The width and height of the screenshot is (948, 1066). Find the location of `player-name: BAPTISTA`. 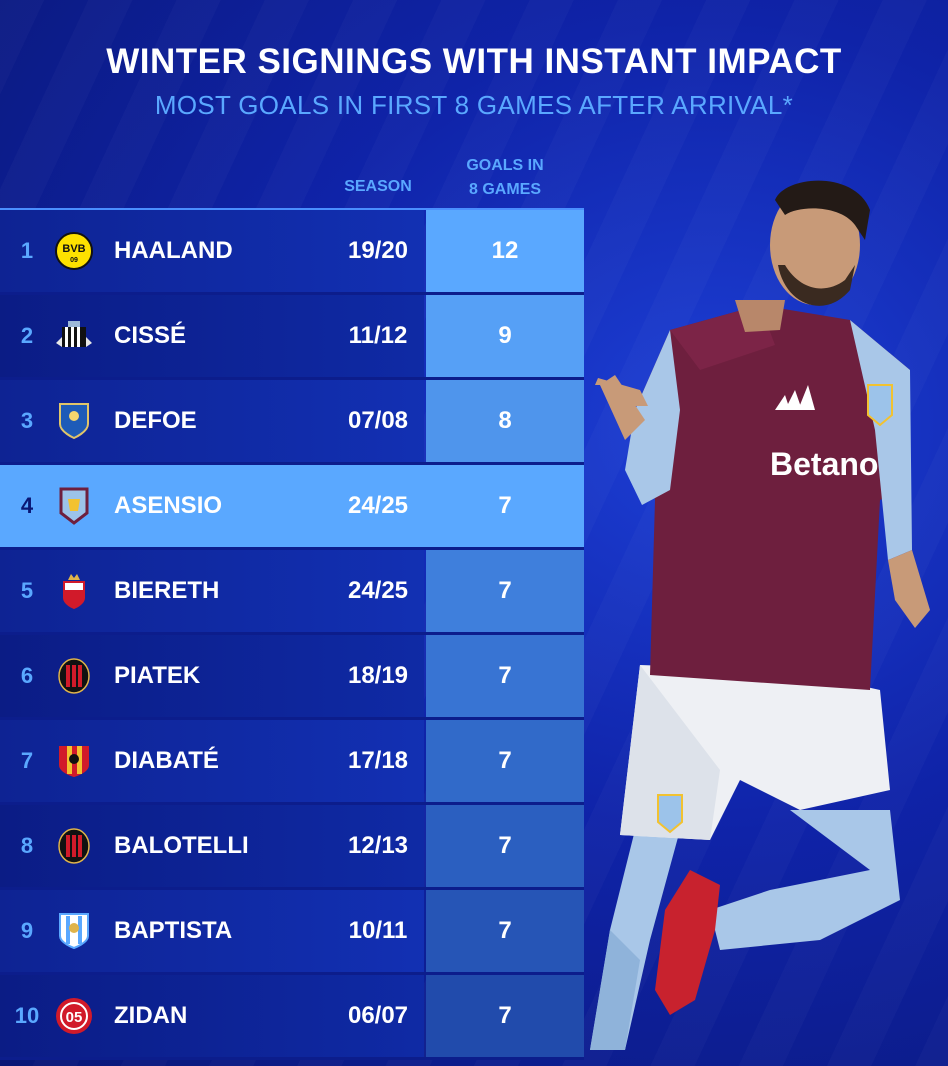

player-name: BAPTISTA is located at coordinates (173, 930).